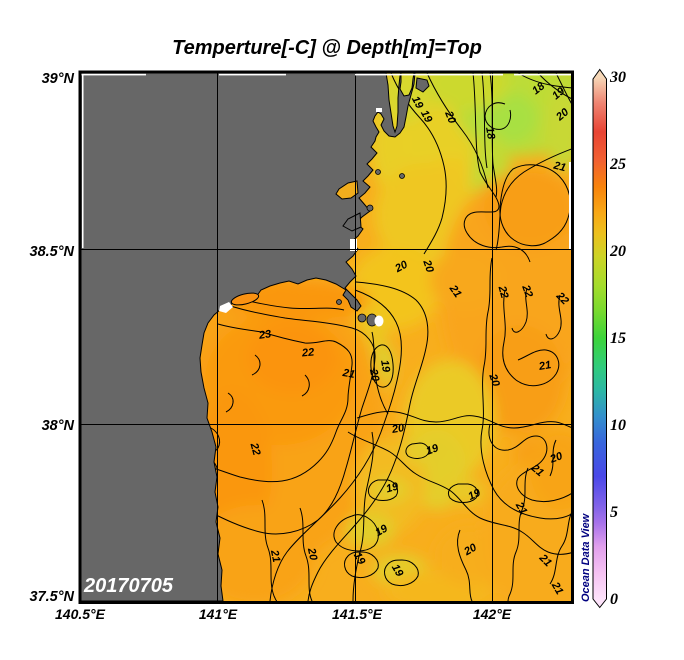 This screenshot has height=660, width=684. I want to click on svg-text: 20170705, so click(128, 586).